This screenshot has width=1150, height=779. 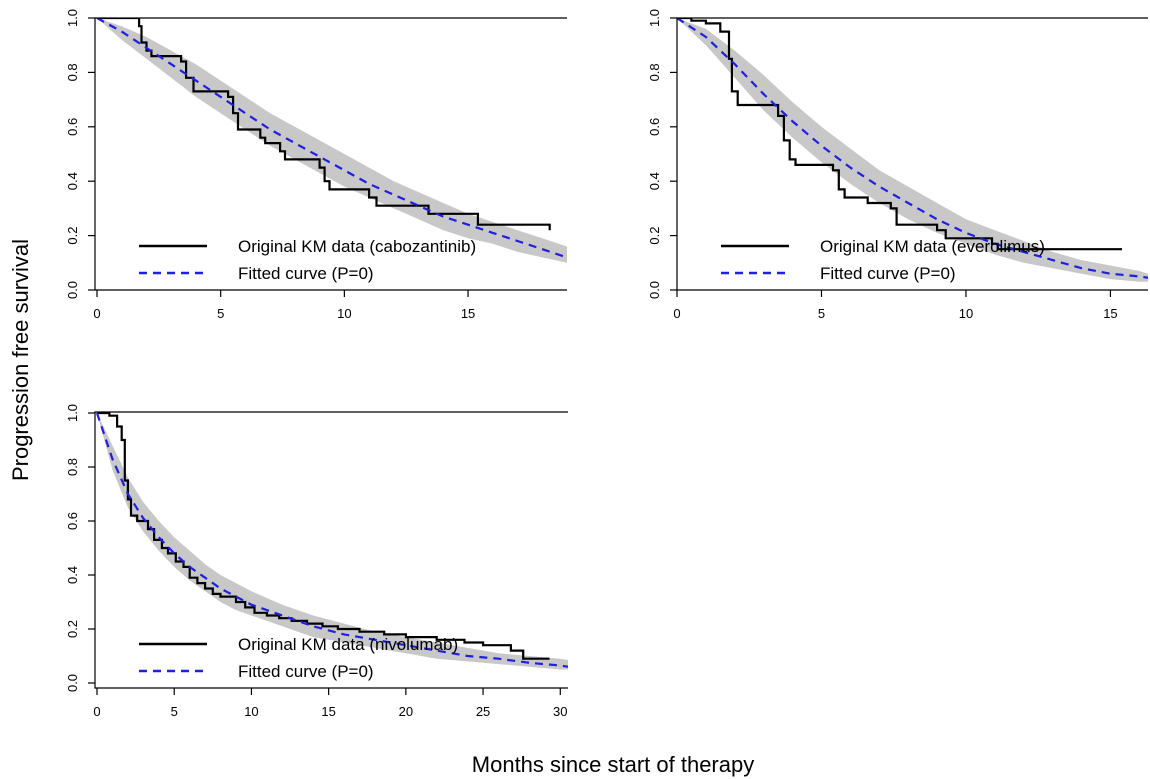 What do you see at coordinates (613, 764) in the screenshot?
I see `x-axis-title: Months since start of therapy` at bounding box center [613, 764].